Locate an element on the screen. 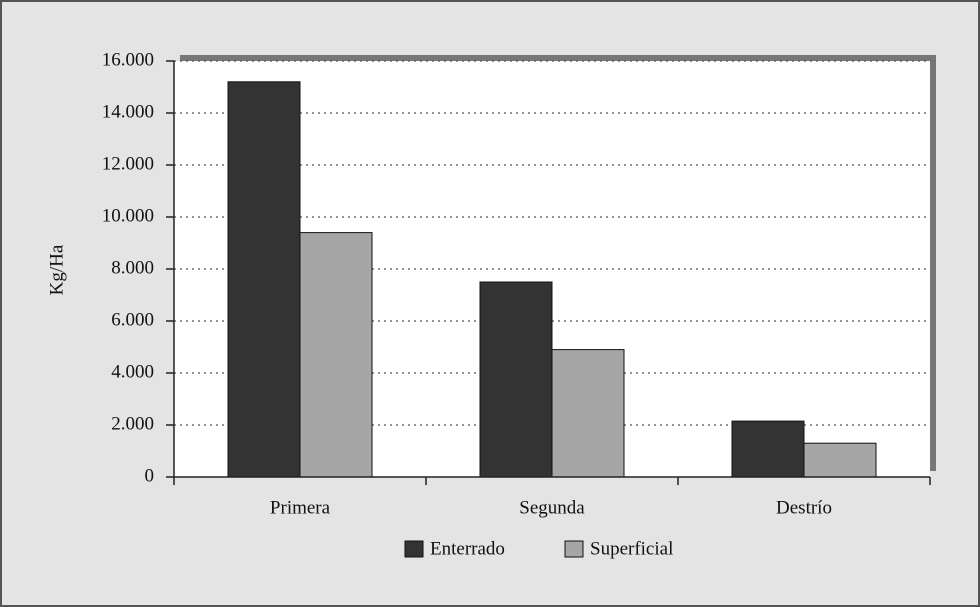 This screenshot has width=980, height=607. y-tick-label: 10.000 is located at coordinates (128, 215).